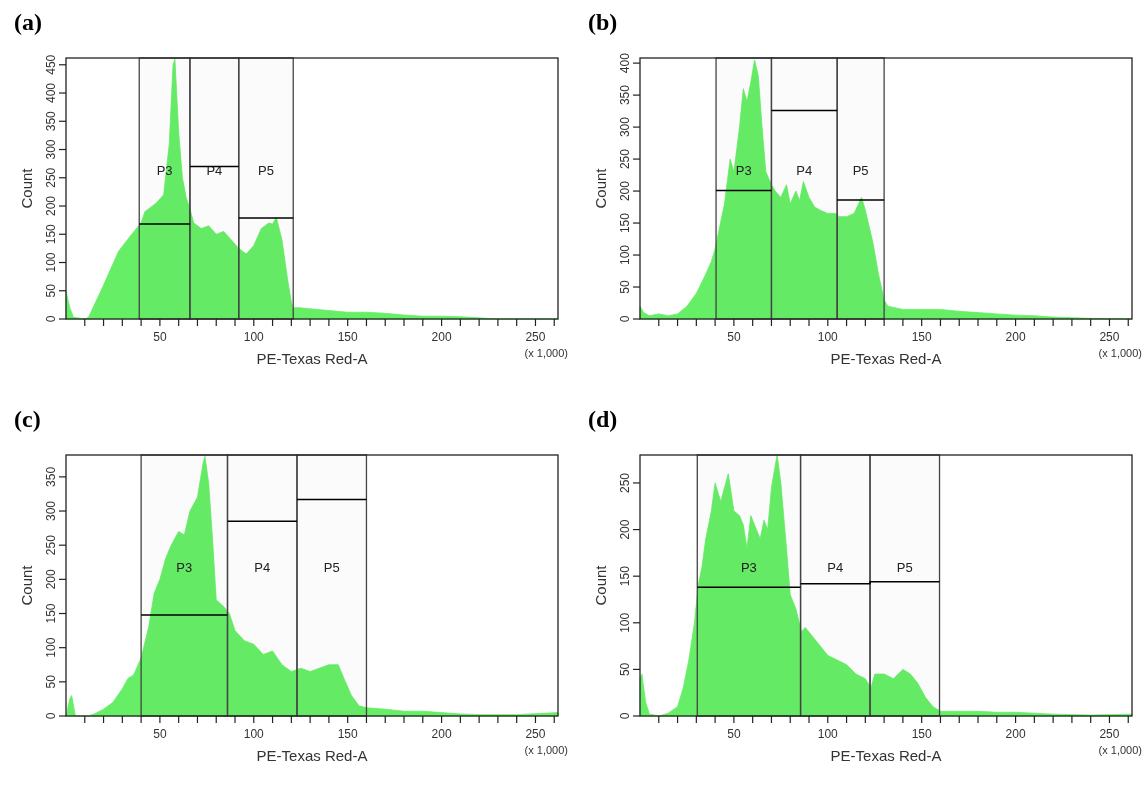 The image size is (1148, 794). What do you see at coordinates (28, 22) in the screenshot?
I see `chart-title: (a)` at bounding box center [28, 22].